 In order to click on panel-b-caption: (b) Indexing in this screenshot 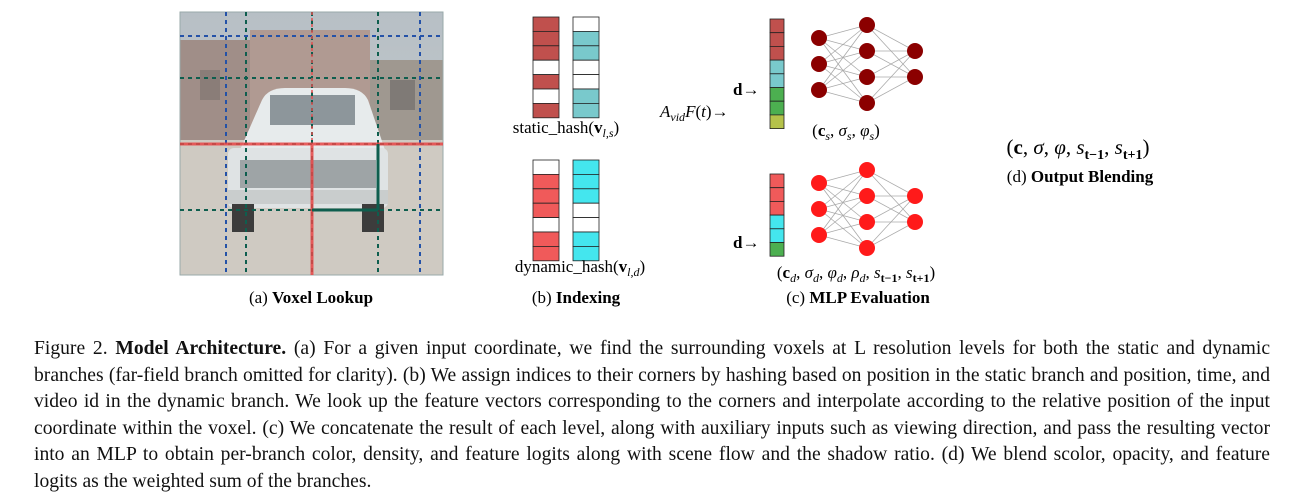, I will do `click(576, 297)`.